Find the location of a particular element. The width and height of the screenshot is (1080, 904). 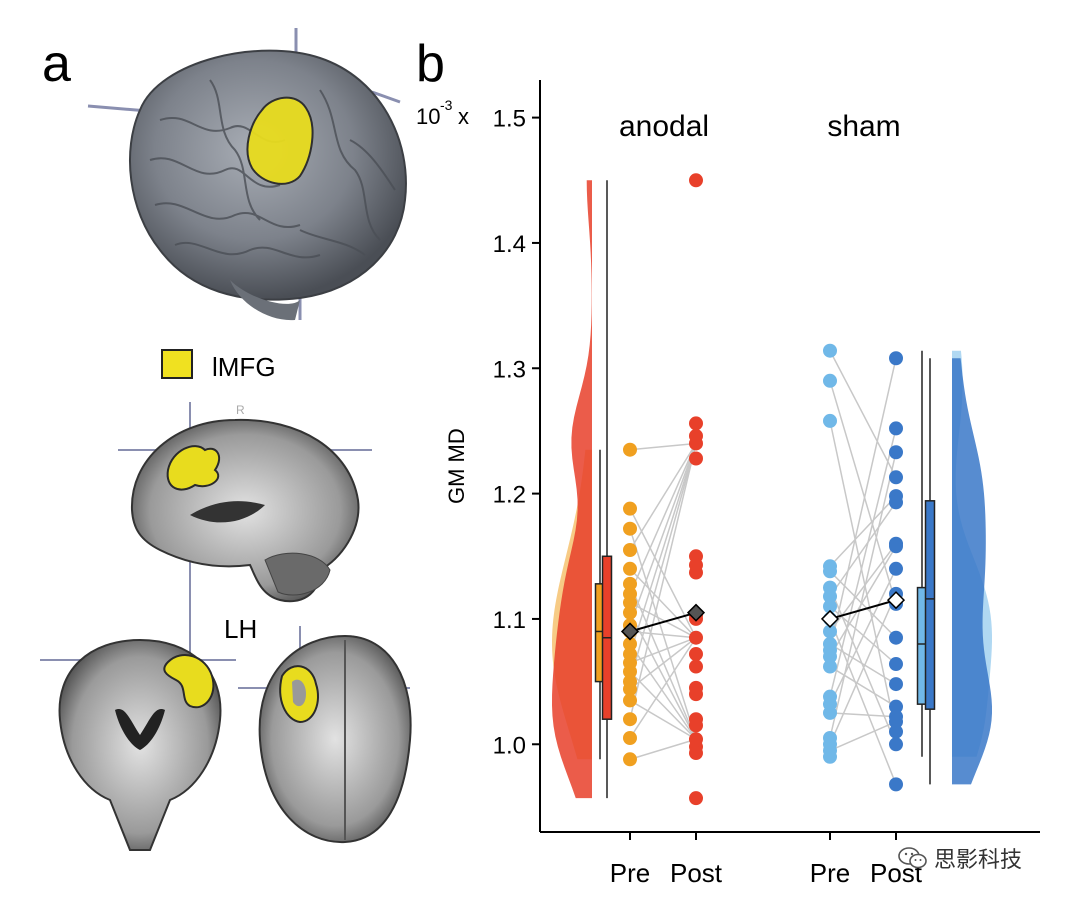

y-tick-label: 1.3 is located at coordinates (509, 369).